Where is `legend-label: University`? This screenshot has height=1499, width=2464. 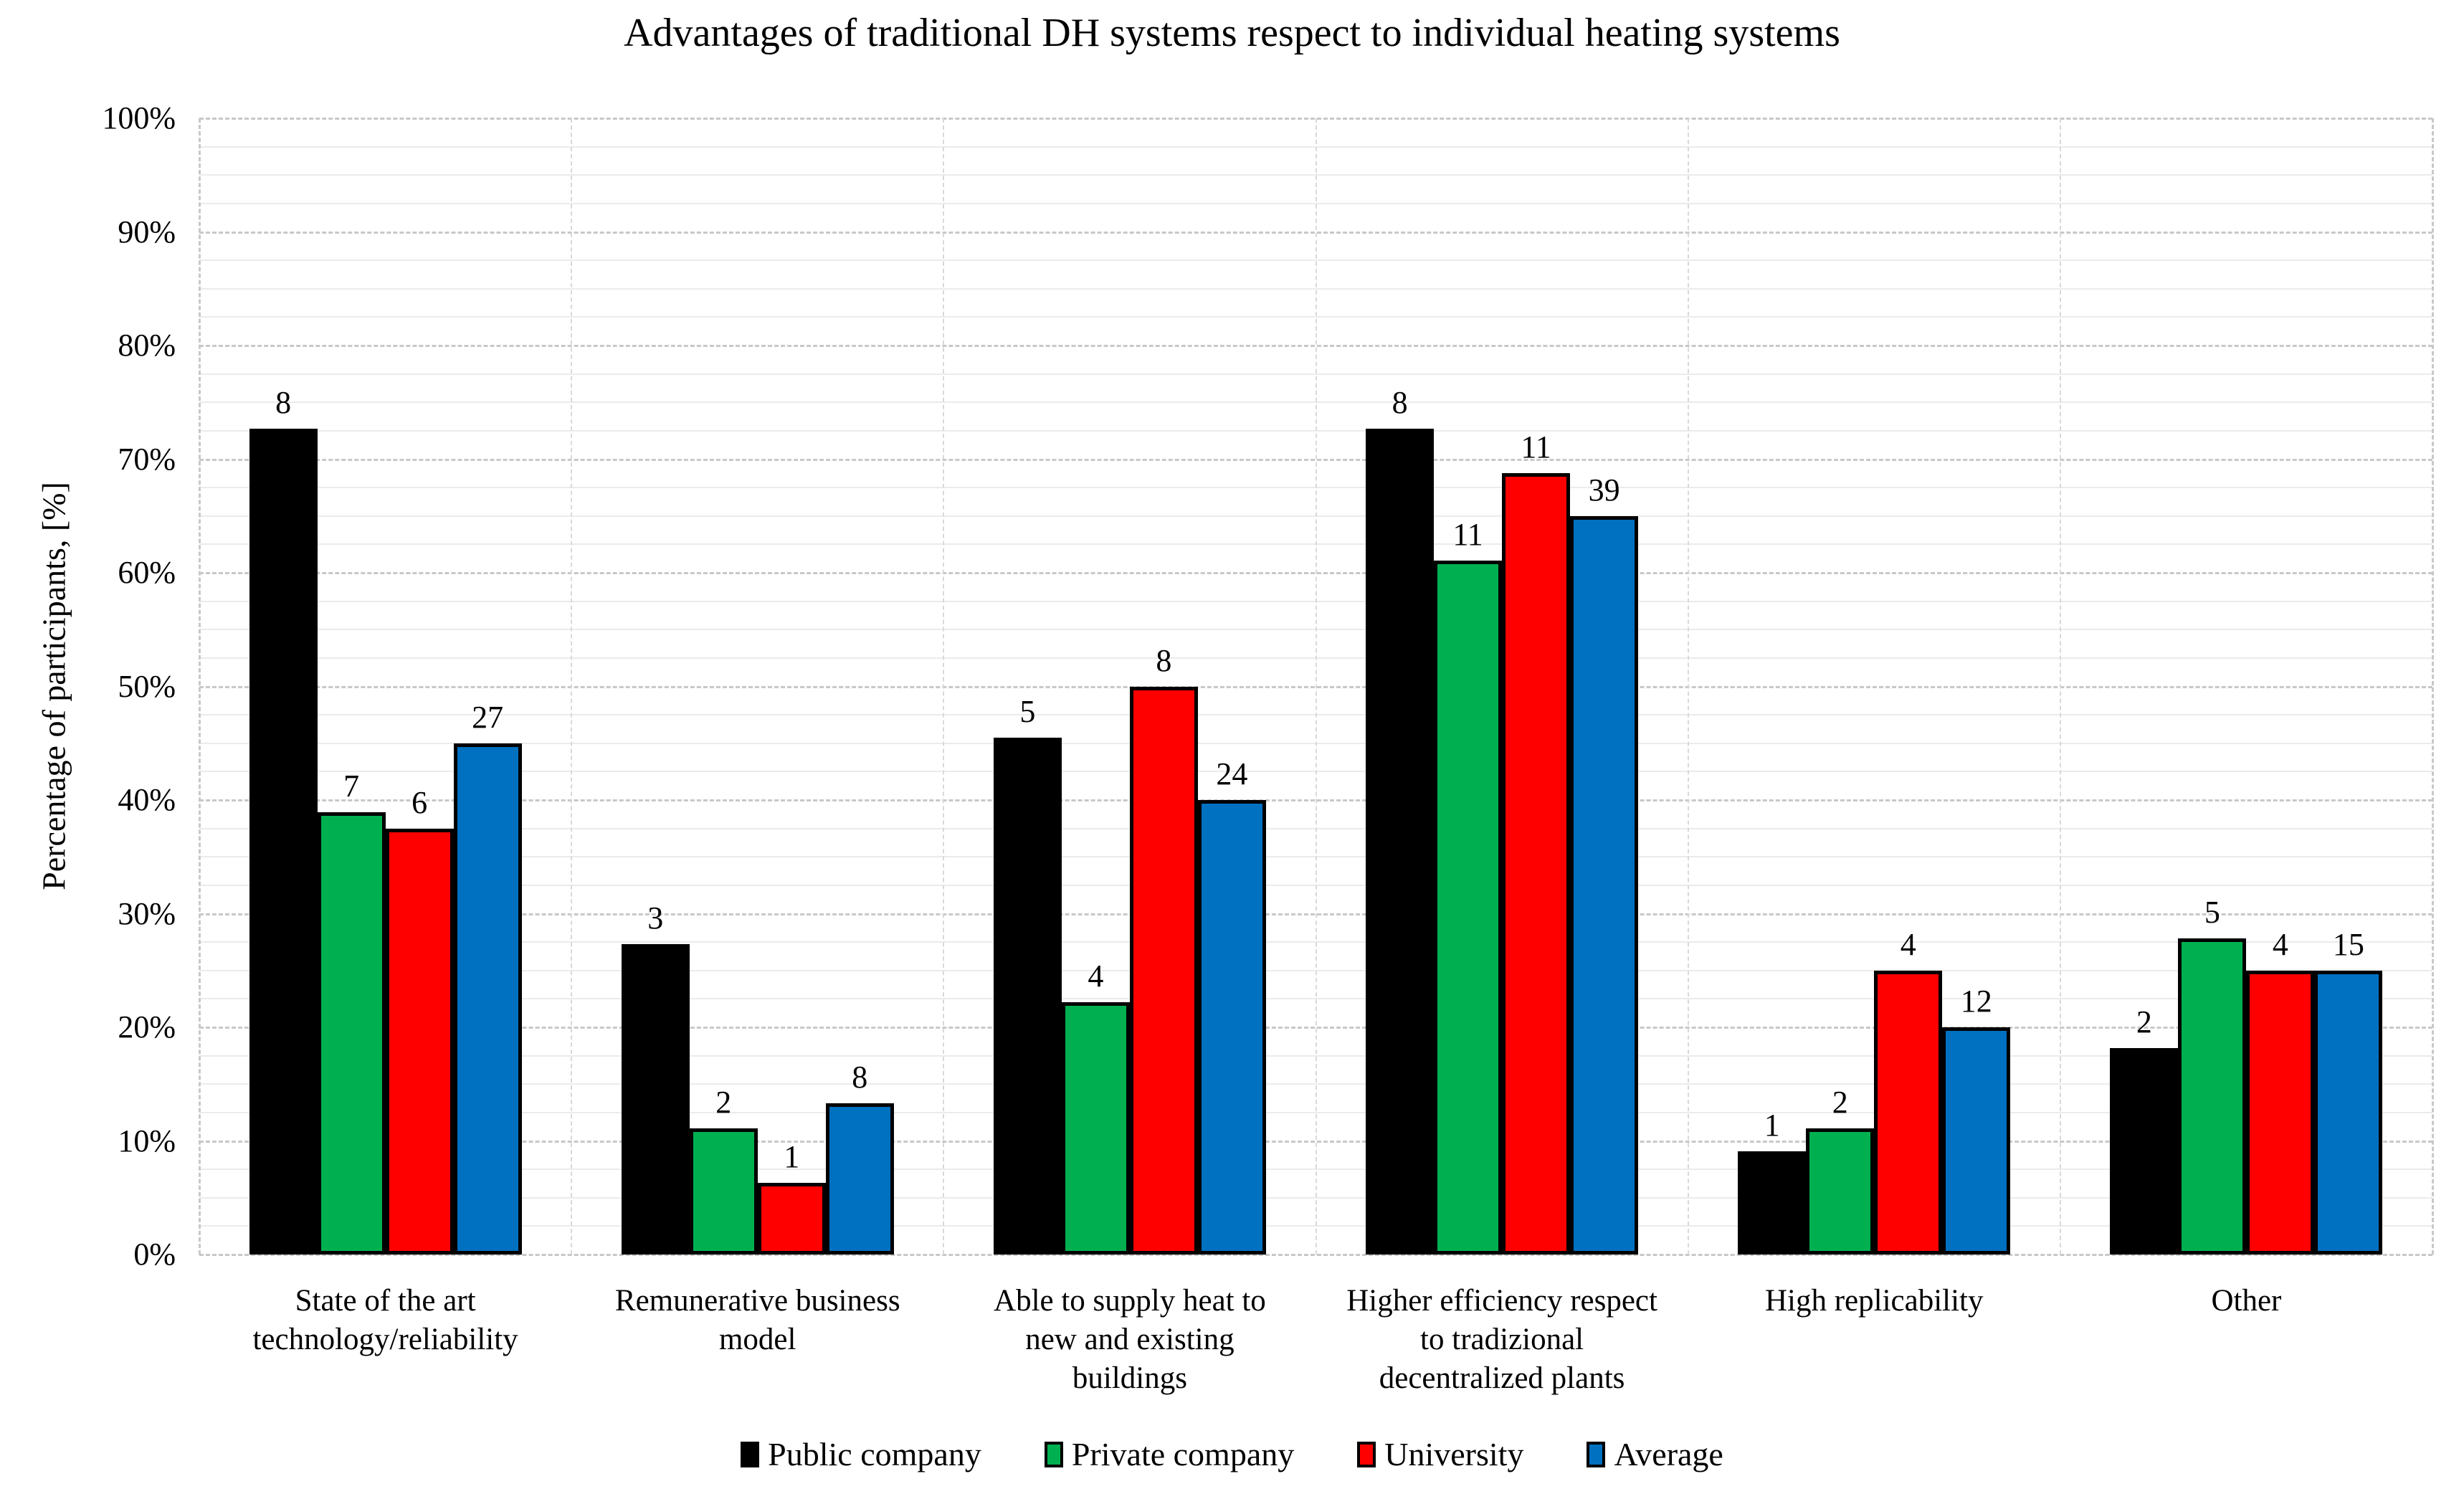
legend-label: University is located at coordinates (1454, 1454).